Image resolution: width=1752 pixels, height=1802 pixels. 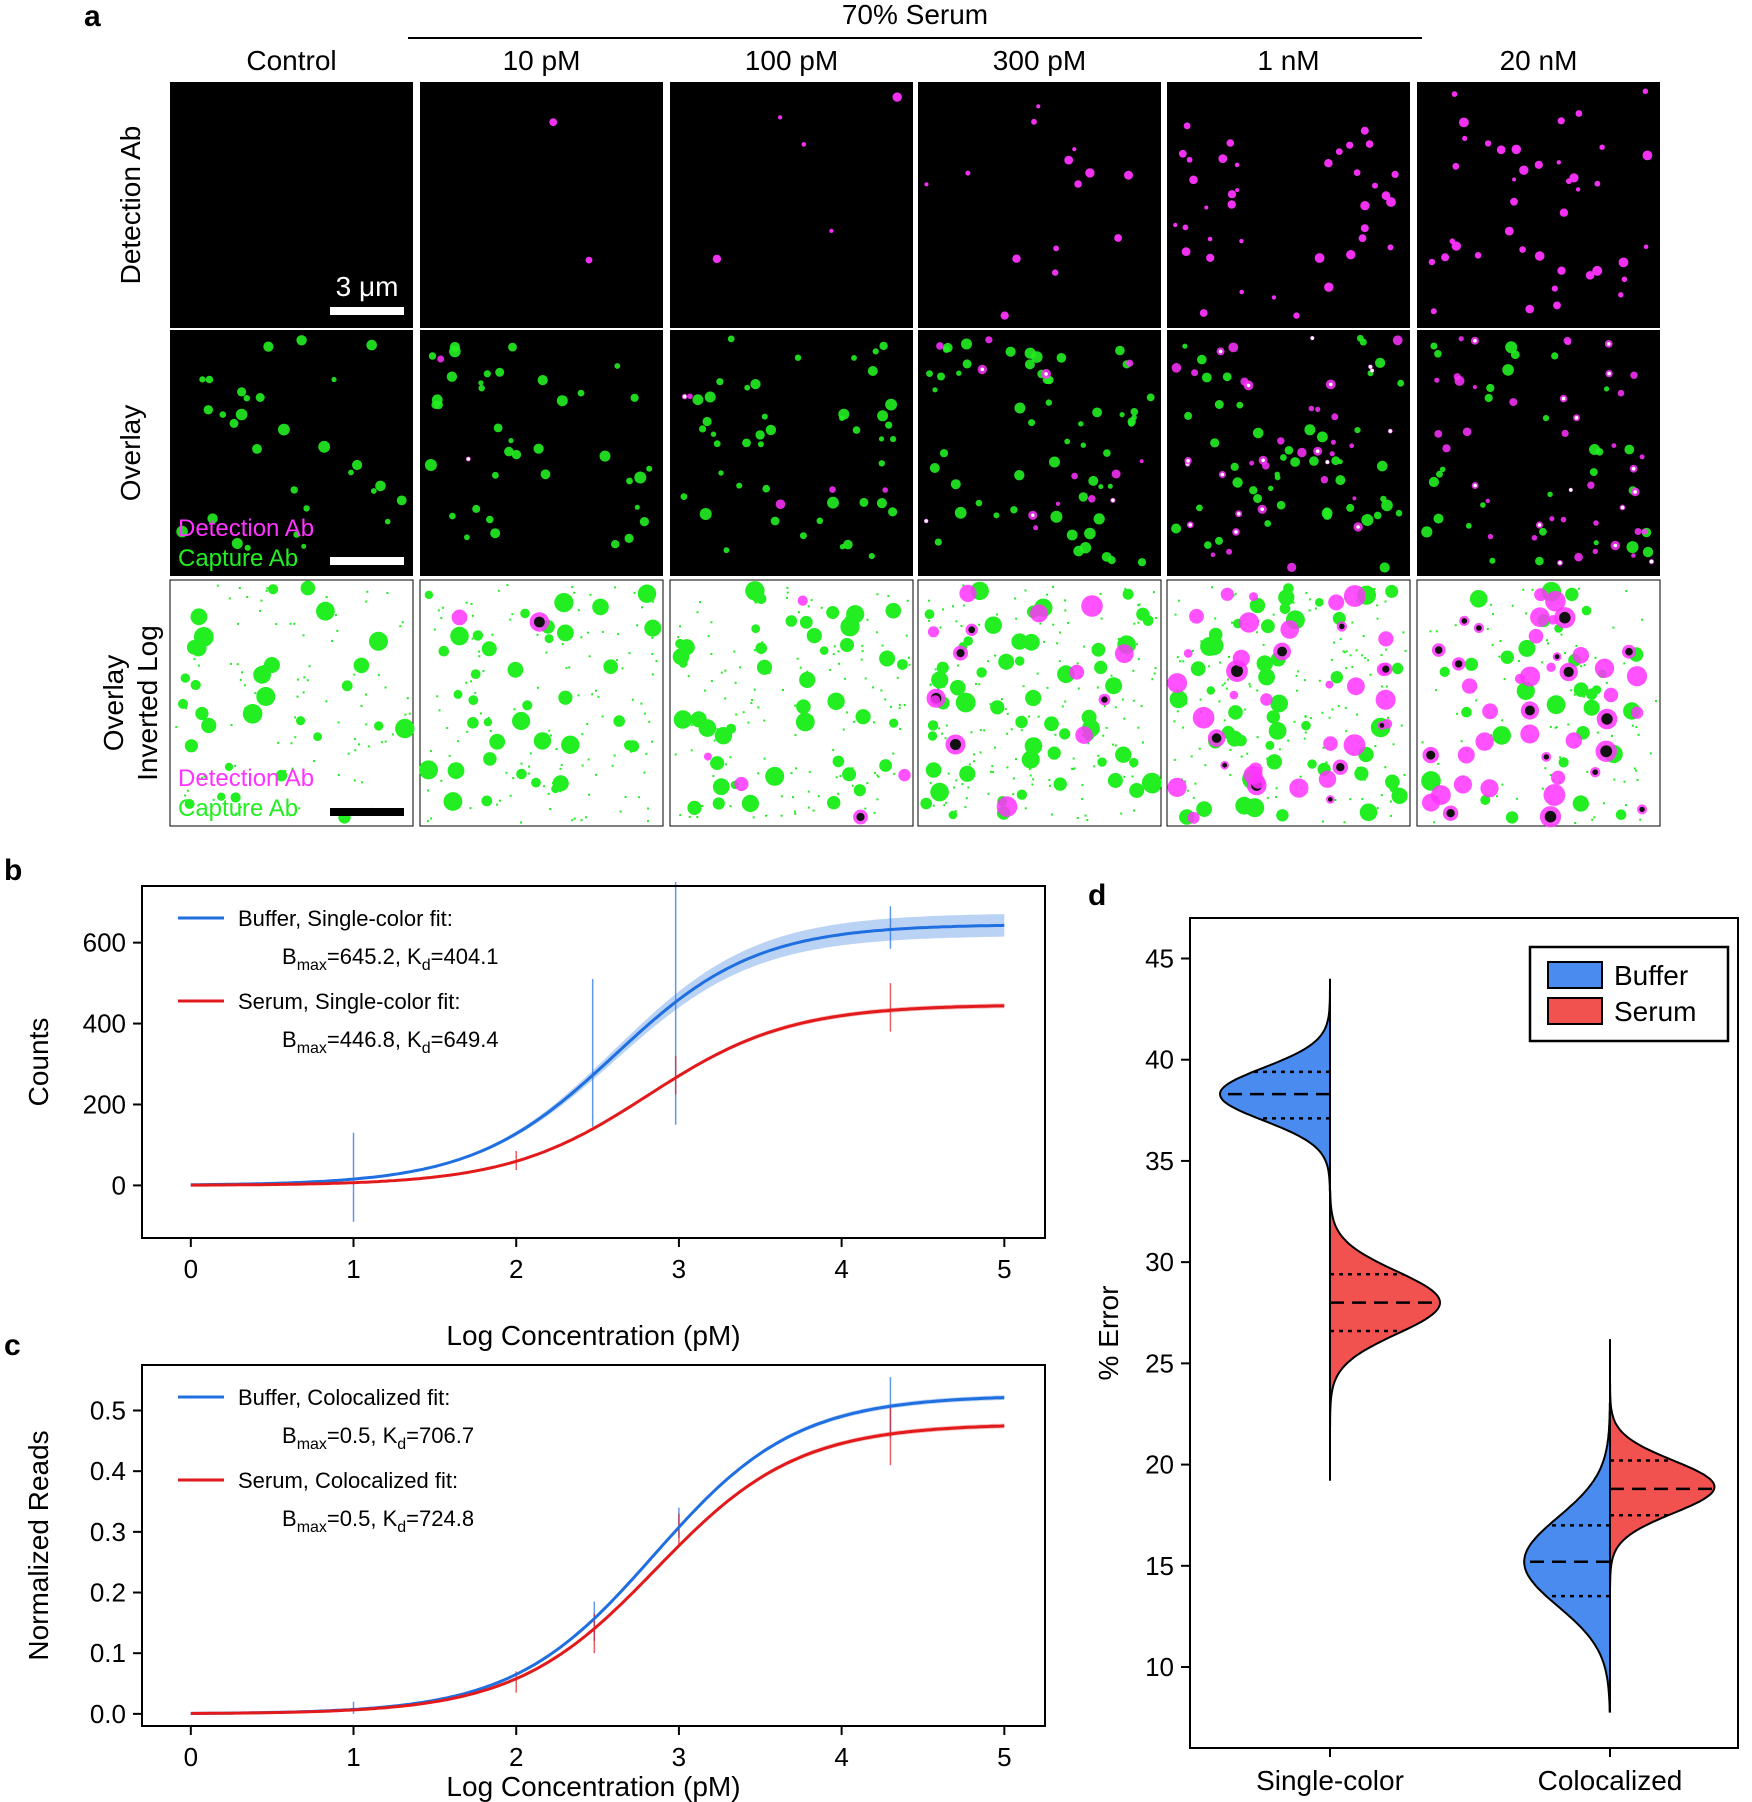 What do you see at coordinates (1159, 1363) in the screenshot?
I see `y-tick-label: 25` at bounding box center [1159, 1363].